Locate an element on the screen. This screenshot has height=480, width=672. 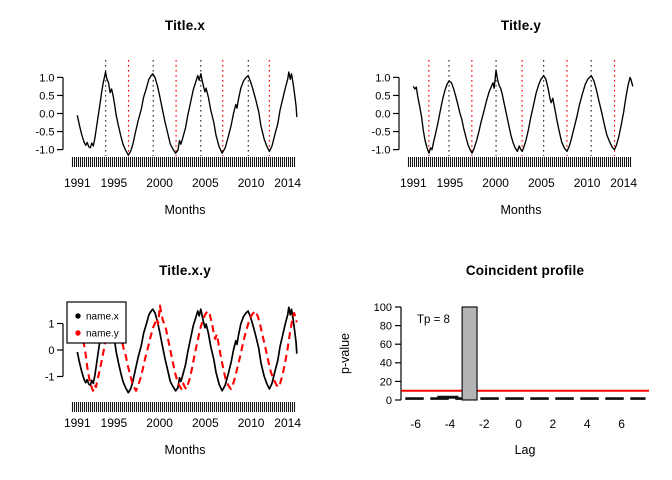
x-tick-label: 6 is located at coordinates (621, 424).